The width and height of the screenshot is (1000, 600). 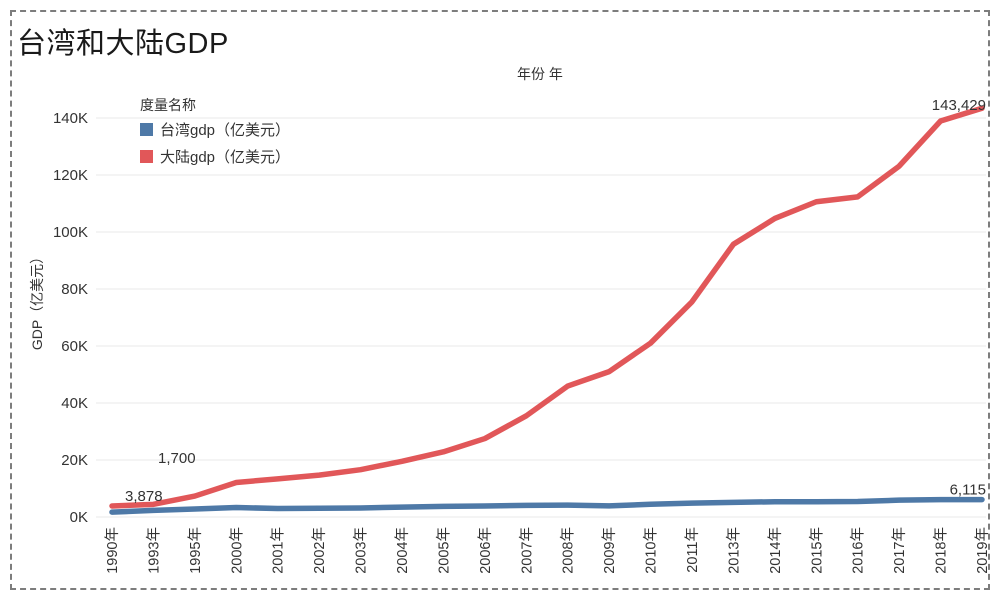 I want to click on y-tick-label: 80K, so click(x=74, y=289).